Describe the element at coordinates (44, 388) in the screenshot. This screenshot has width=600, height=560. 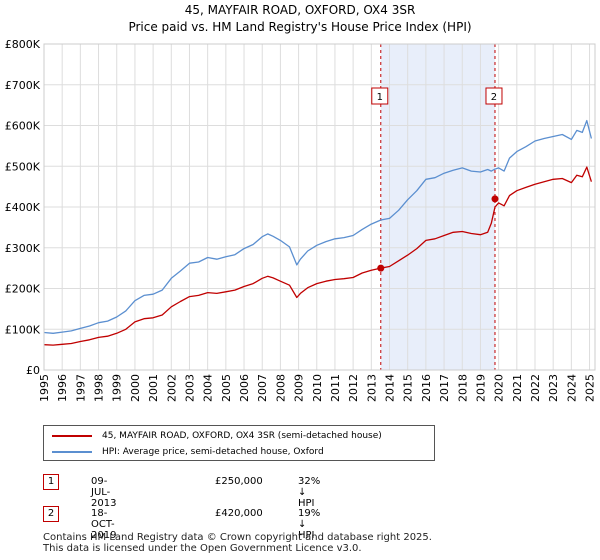
I see `x-tick-label: 1995` at that location.